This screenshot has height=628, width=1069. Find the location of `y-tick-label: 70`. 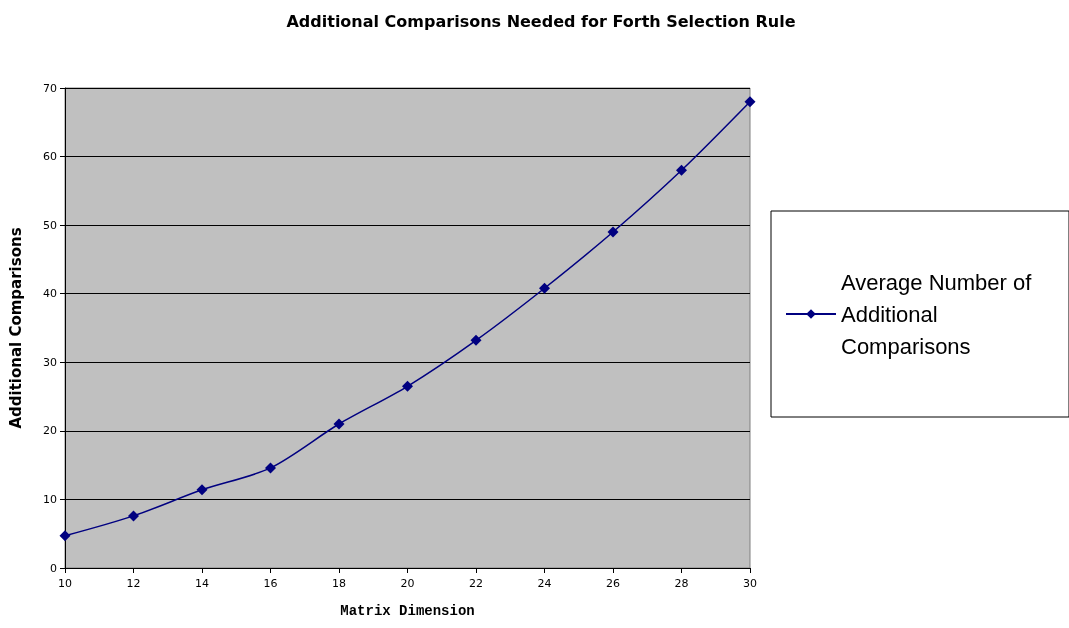

y-tick-label: 70 is located at coordinates (50, 88).